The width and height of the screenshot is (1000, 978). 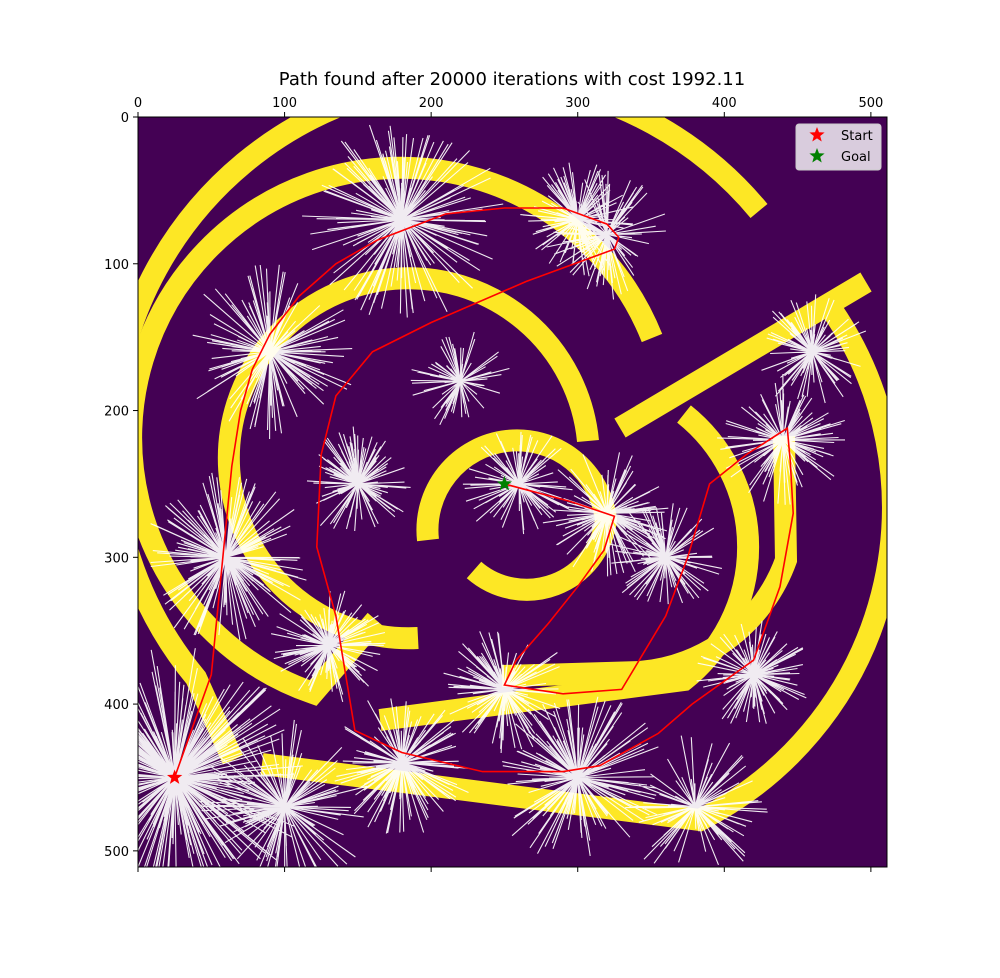 What do you see at coordinates (504, 483) in the screenshot?
I see `goal-marker` at bounding box center [504, 483].